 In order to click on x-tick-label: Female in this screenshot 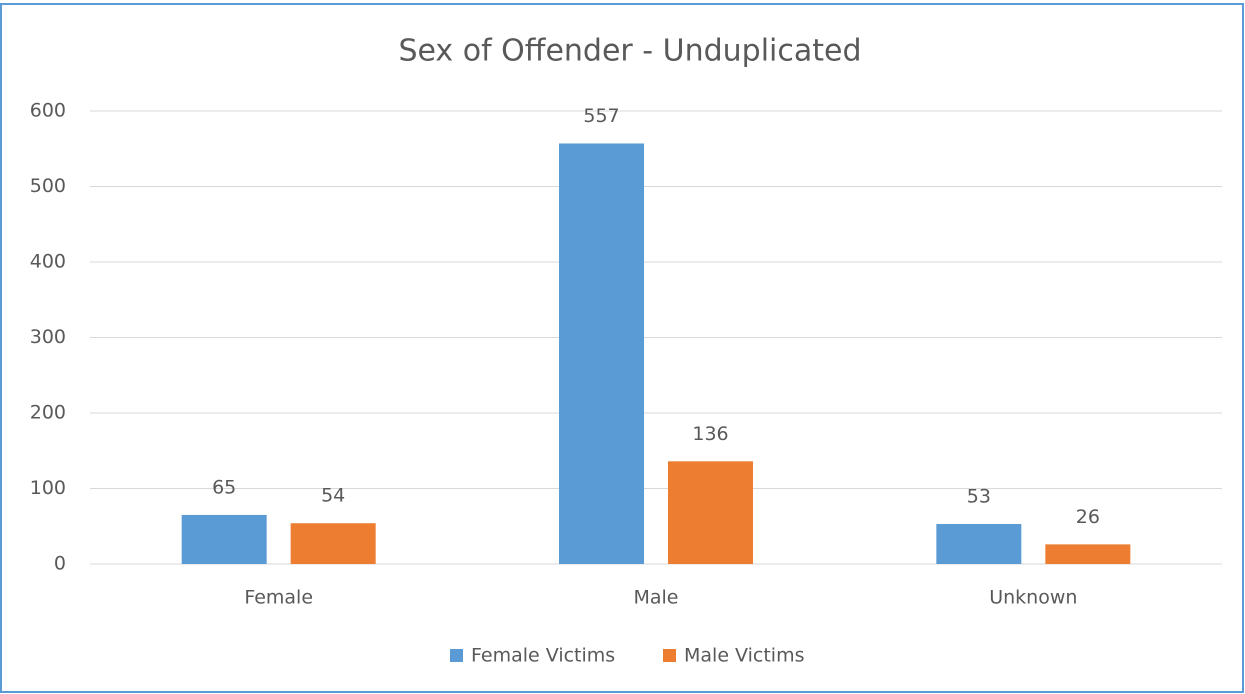, I will do `click(278, 598)`.